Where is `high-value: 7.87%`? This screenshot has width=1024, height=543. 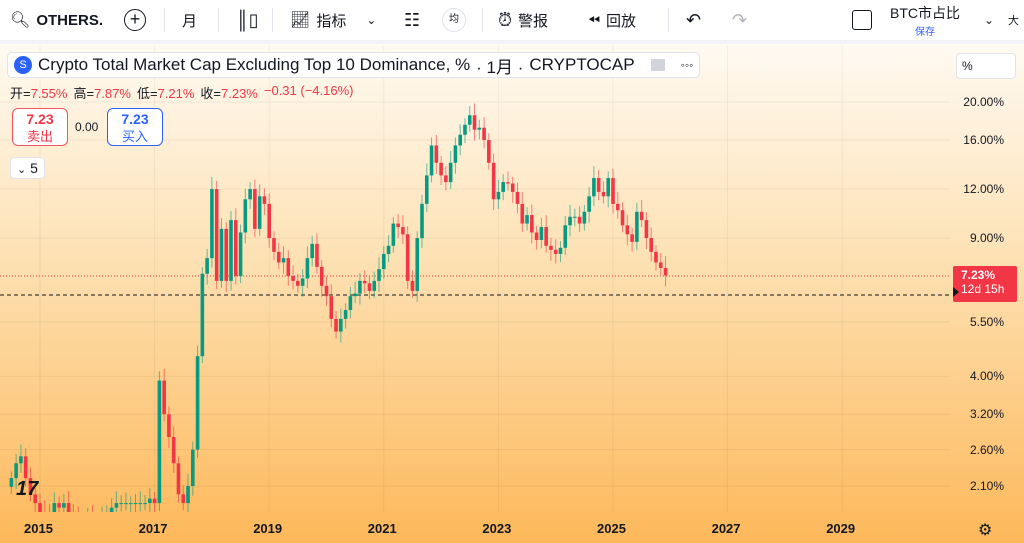
high-value: 7.87% is located at coordinates (112, 93).